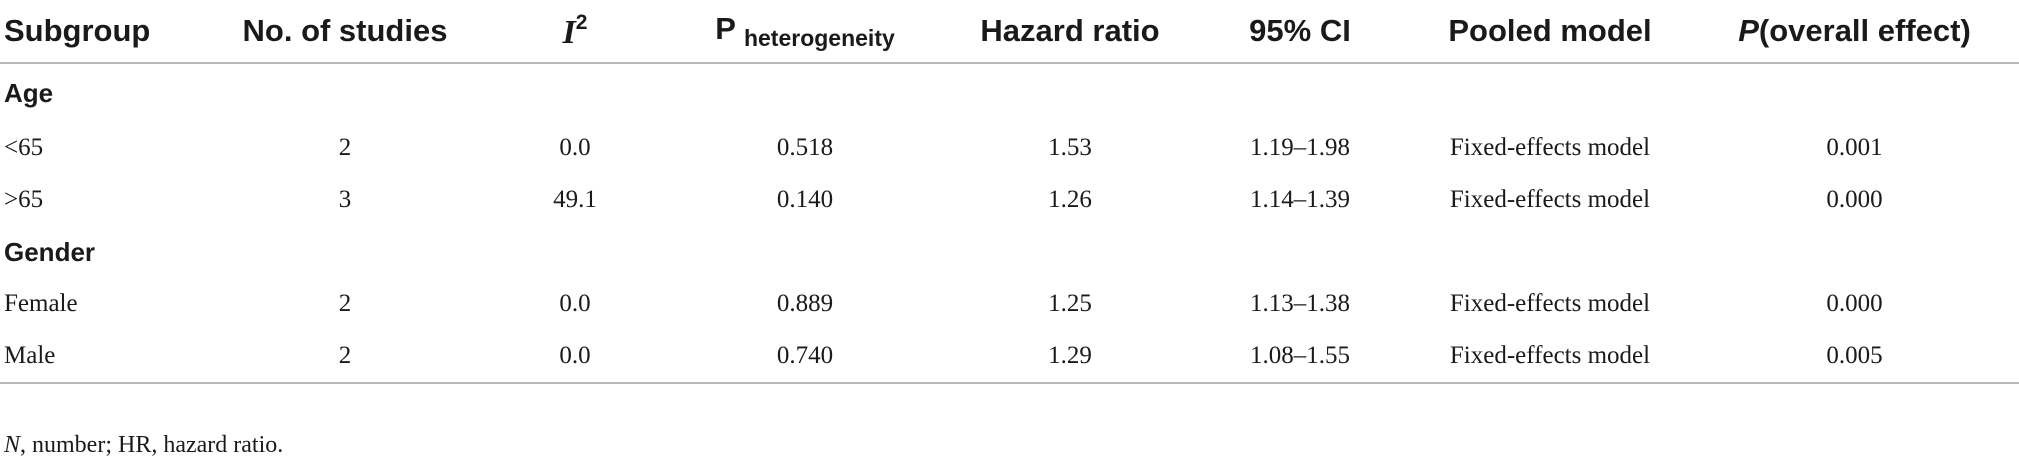  I want to click on cell-hr: 1.29, so click(1070, 357).